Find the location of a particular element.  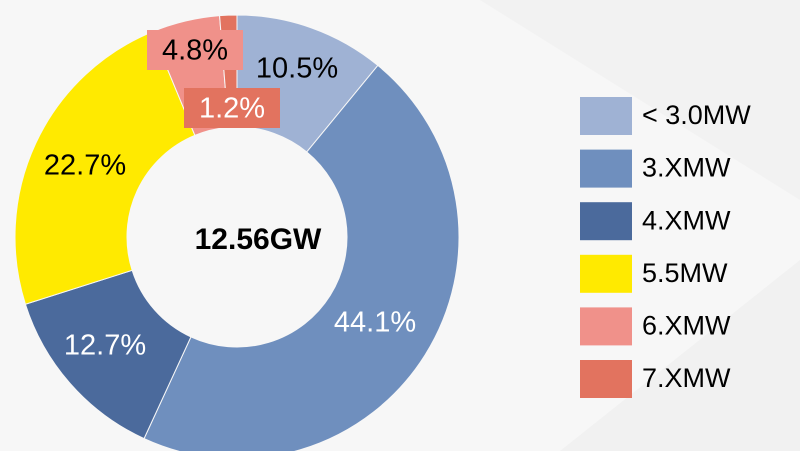

data-label: 12.7% is located at coordinates (105, 346).